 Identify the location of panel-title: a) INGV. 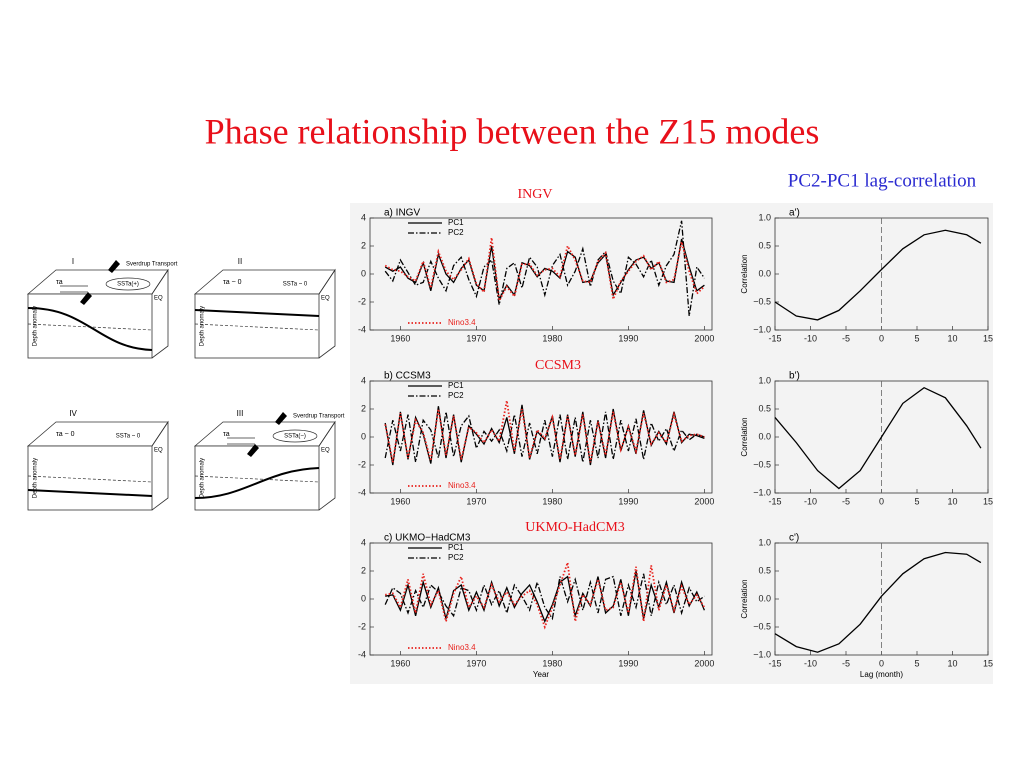
(402, 213).